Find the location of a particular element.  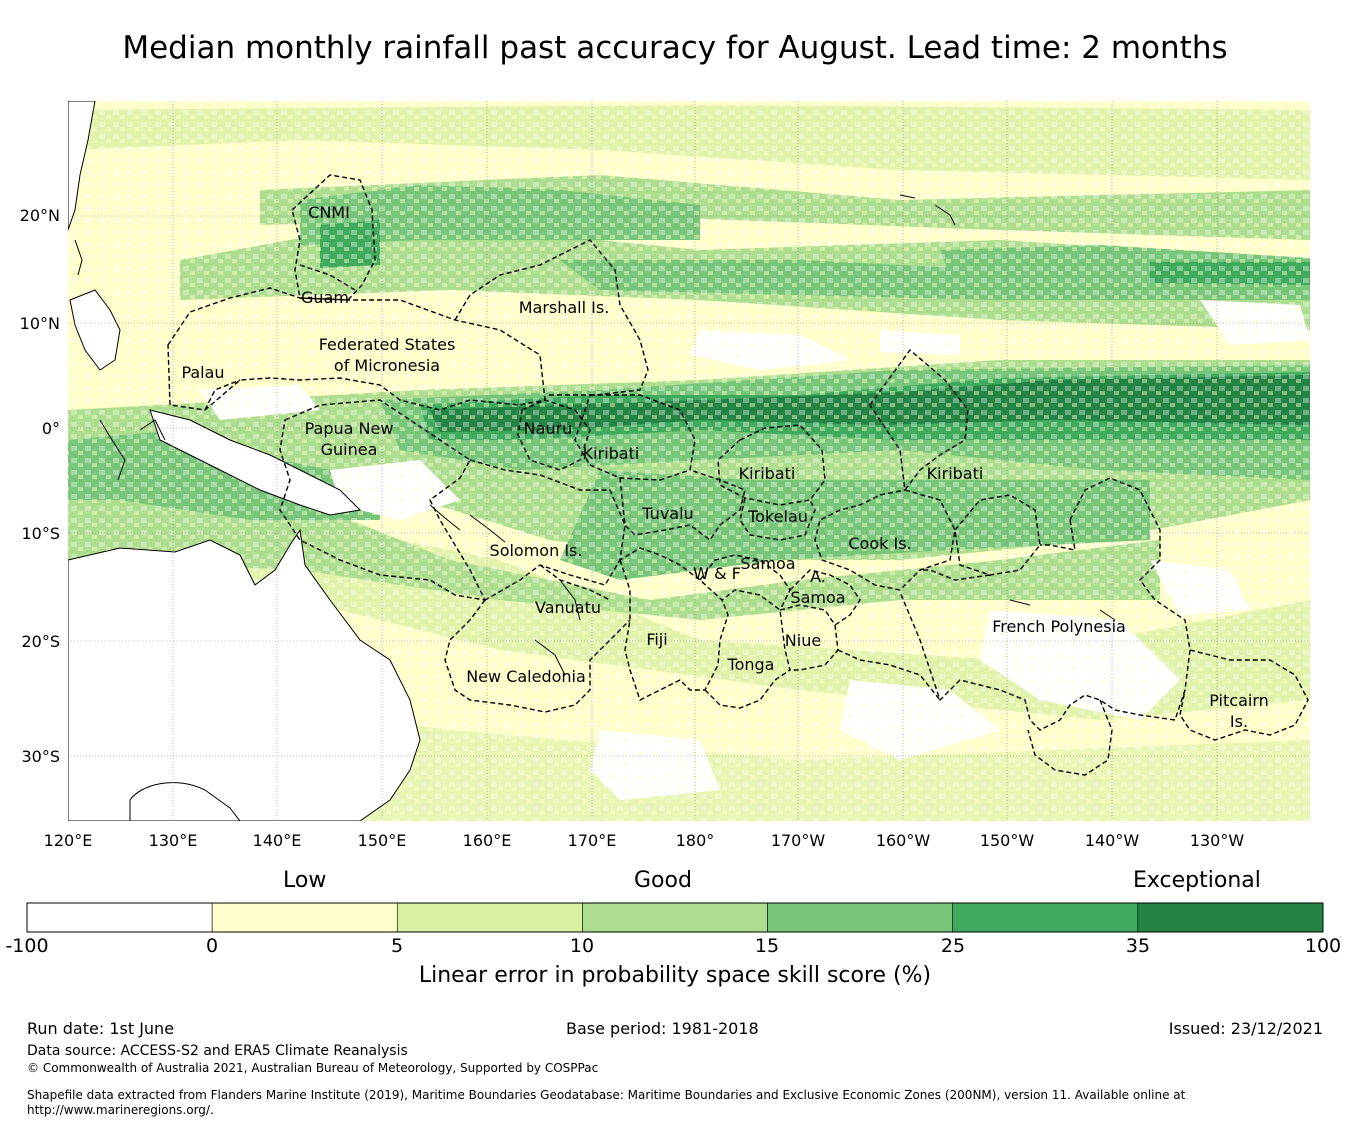

lon-label-130w: 130°W is located at coordinates (1217, 840).